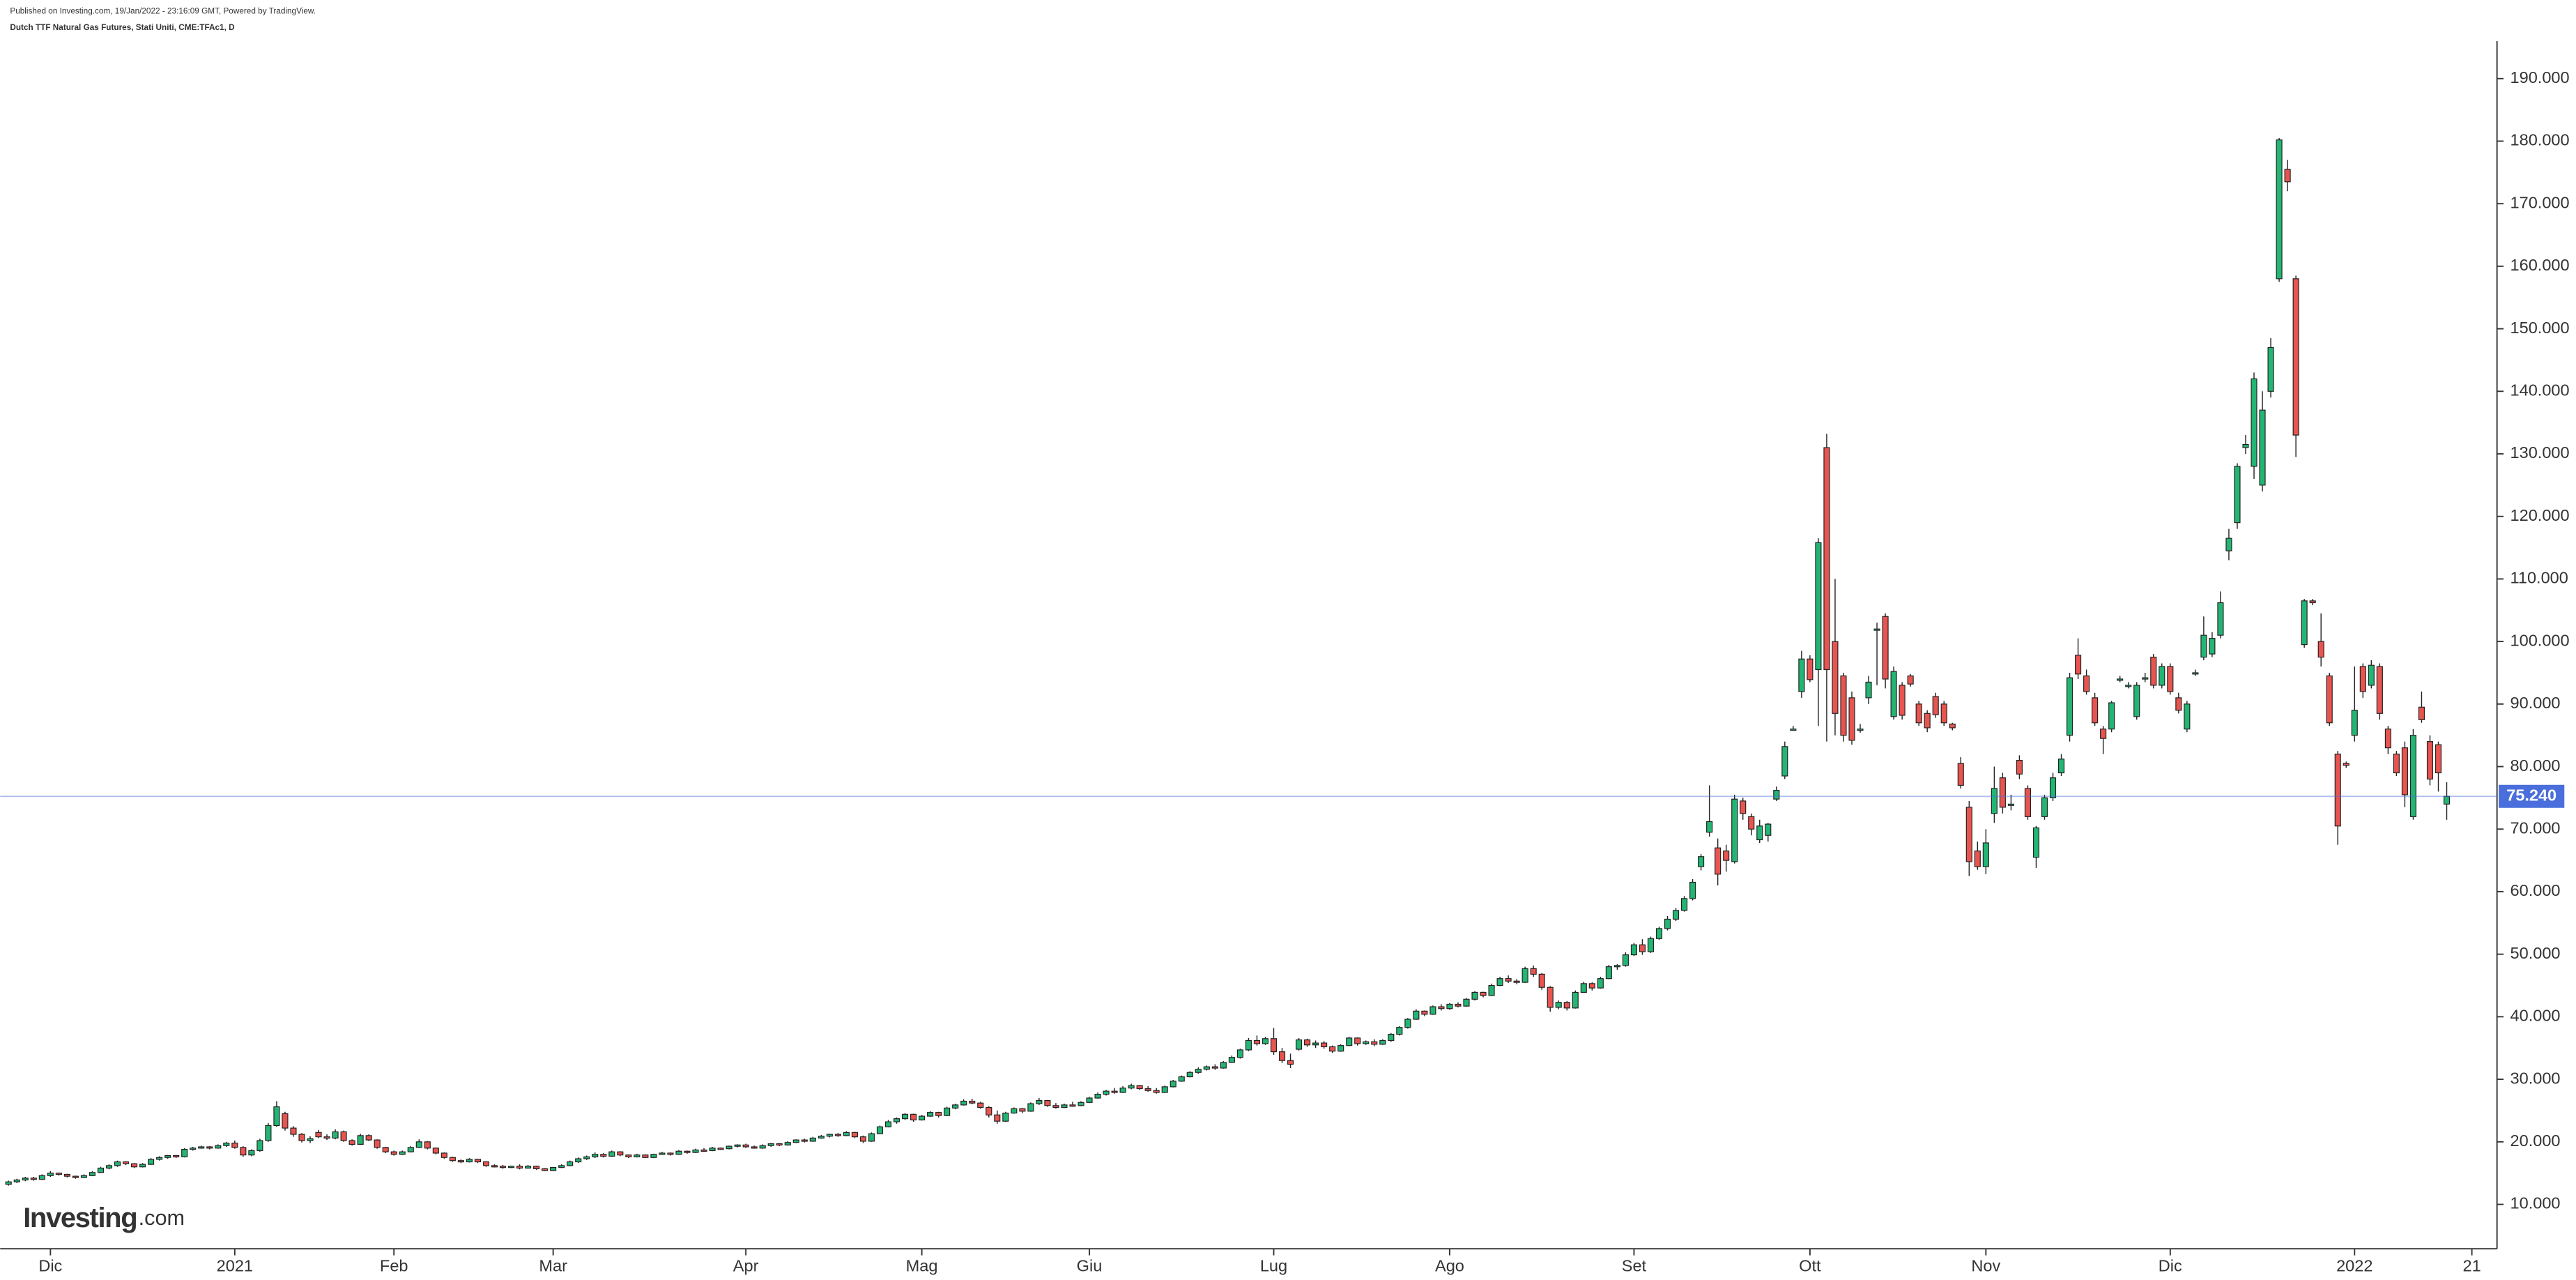 The image size is (2576, 1280). Describe the element at coordinates (2540, 77) in the screenshot. I see `y-tick-label: 190.000` at that location.